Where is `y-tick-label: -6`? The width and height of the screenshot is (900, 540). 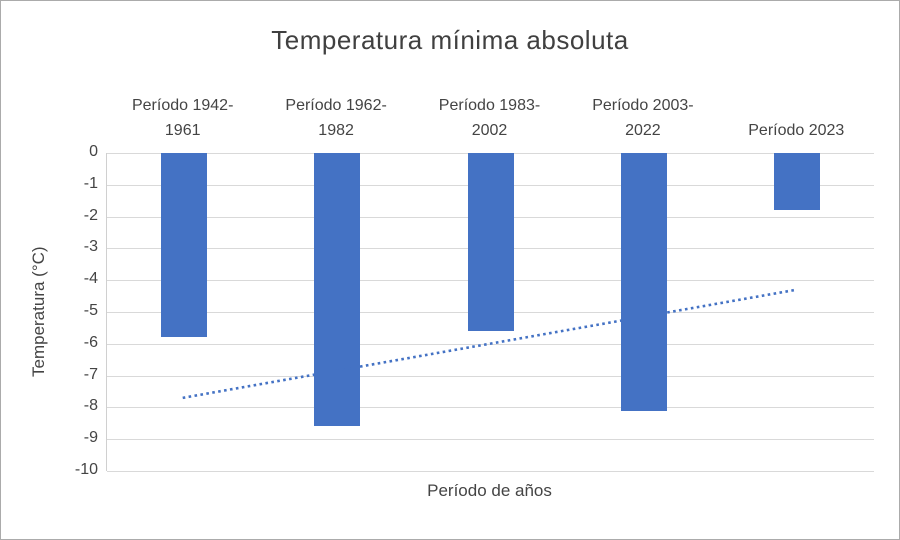
y-tick-label: -6 is located at coordinates (90, 342).